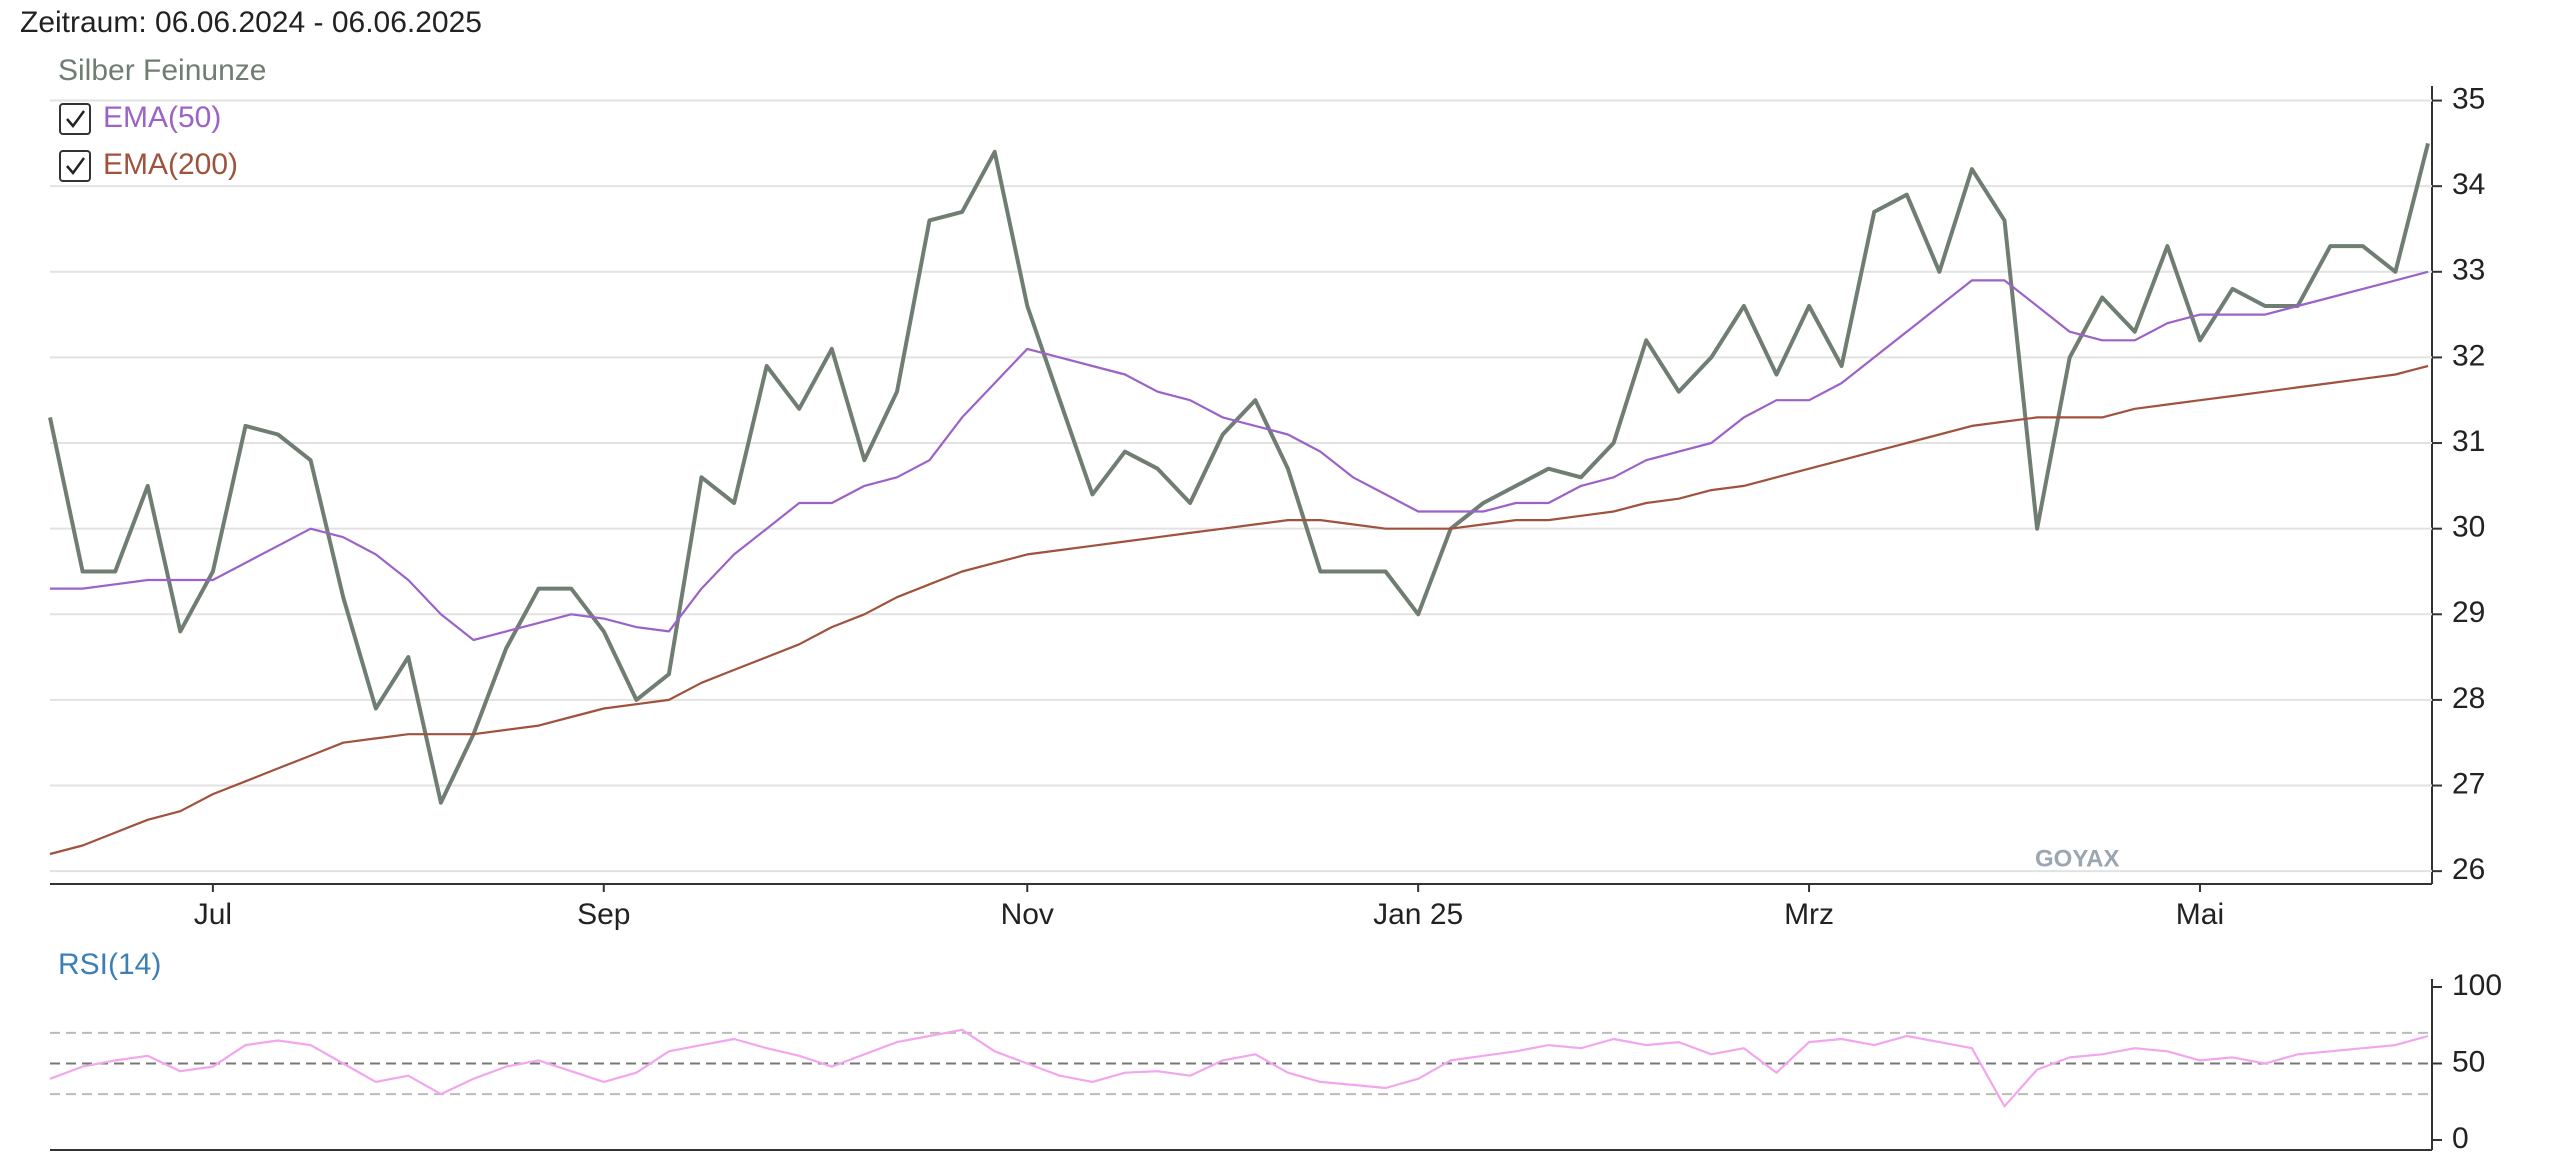 Image resolution: width=2560 pixels, height=1152 pixels. Describe the element at coordinates (1027, 914) in the screenshot. I see `x-tick-label: Nov` at that location.